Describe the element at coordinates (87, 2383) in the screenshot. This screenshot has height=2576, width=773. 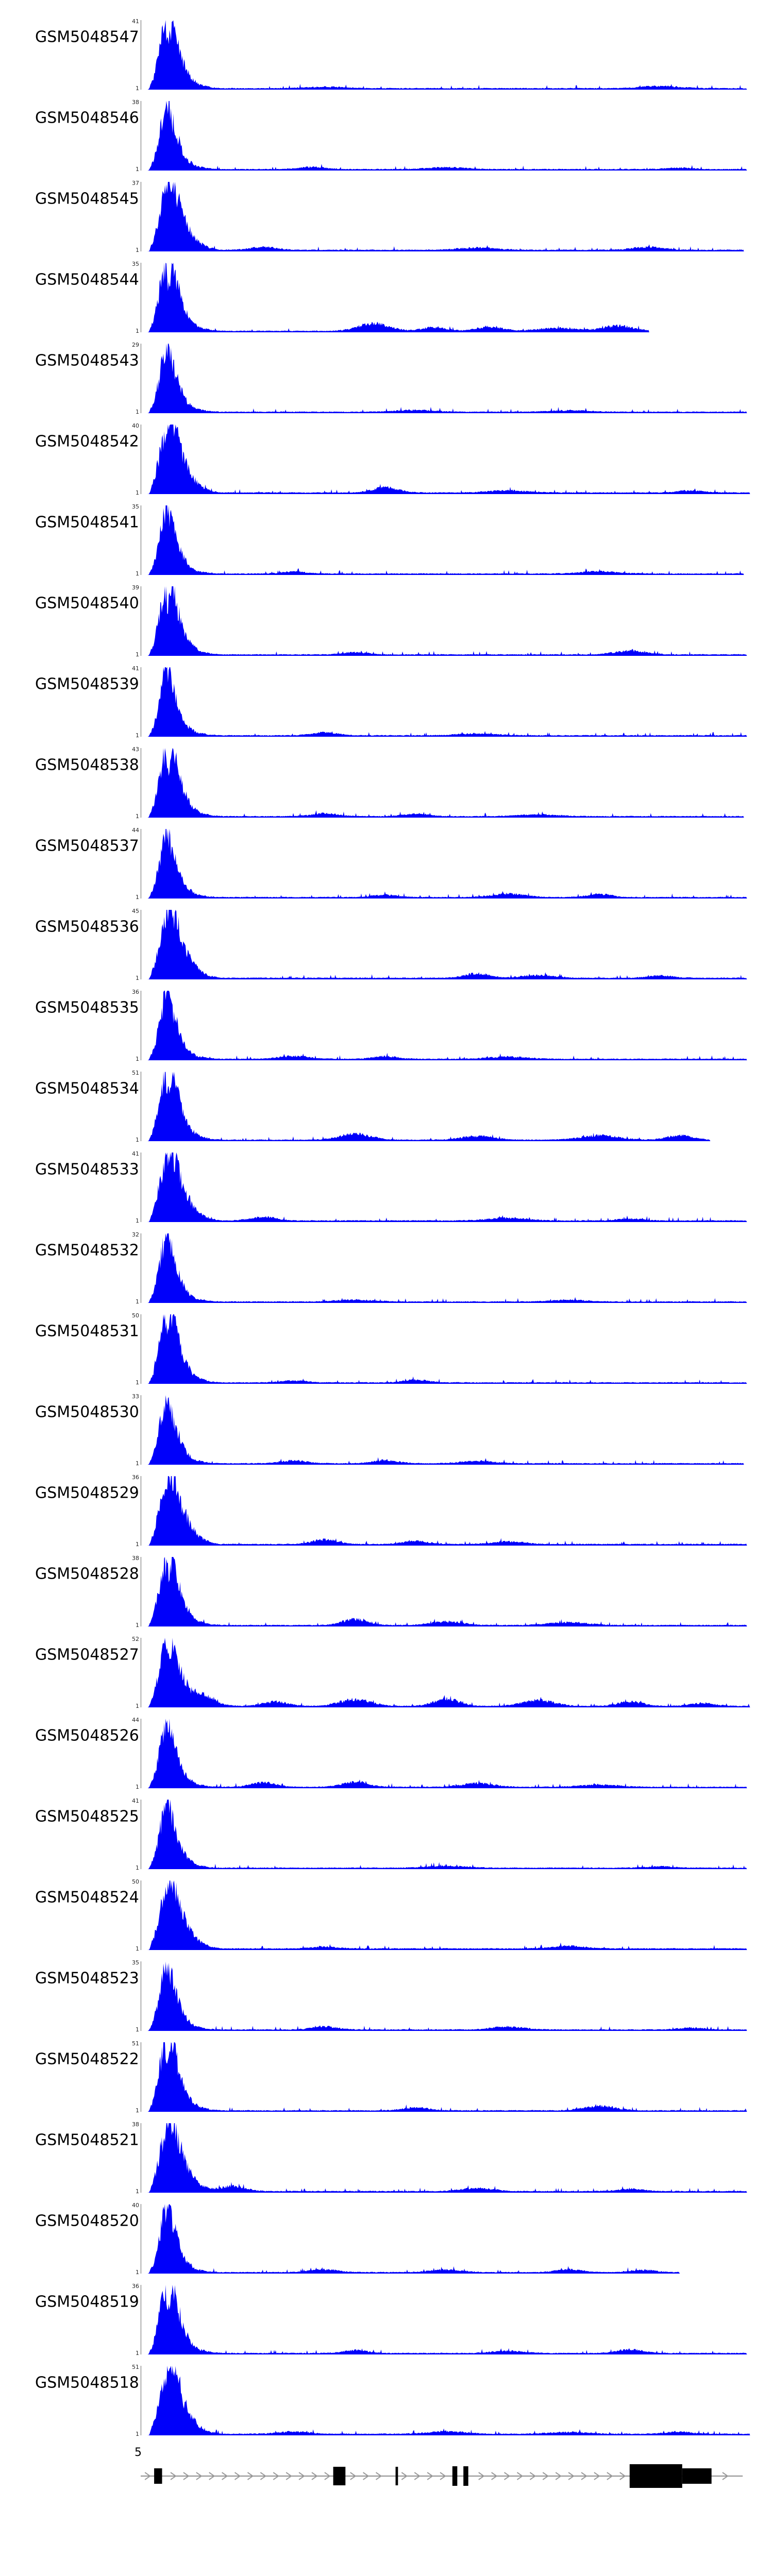
I see `sample-label: GSM5048518` at that location.